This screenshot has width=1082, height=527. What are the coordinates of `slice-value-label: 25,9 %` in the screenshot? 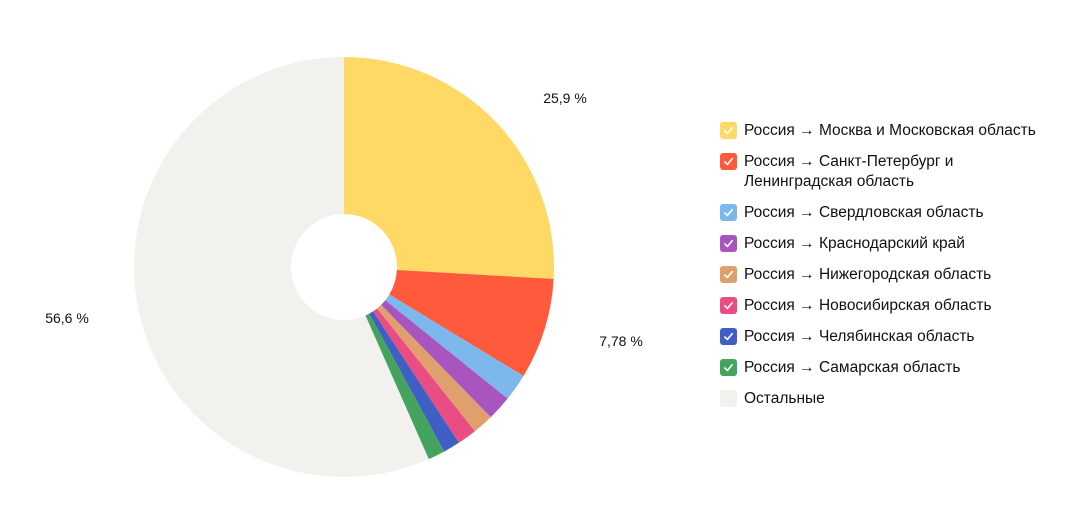 It's located at (565, 98).